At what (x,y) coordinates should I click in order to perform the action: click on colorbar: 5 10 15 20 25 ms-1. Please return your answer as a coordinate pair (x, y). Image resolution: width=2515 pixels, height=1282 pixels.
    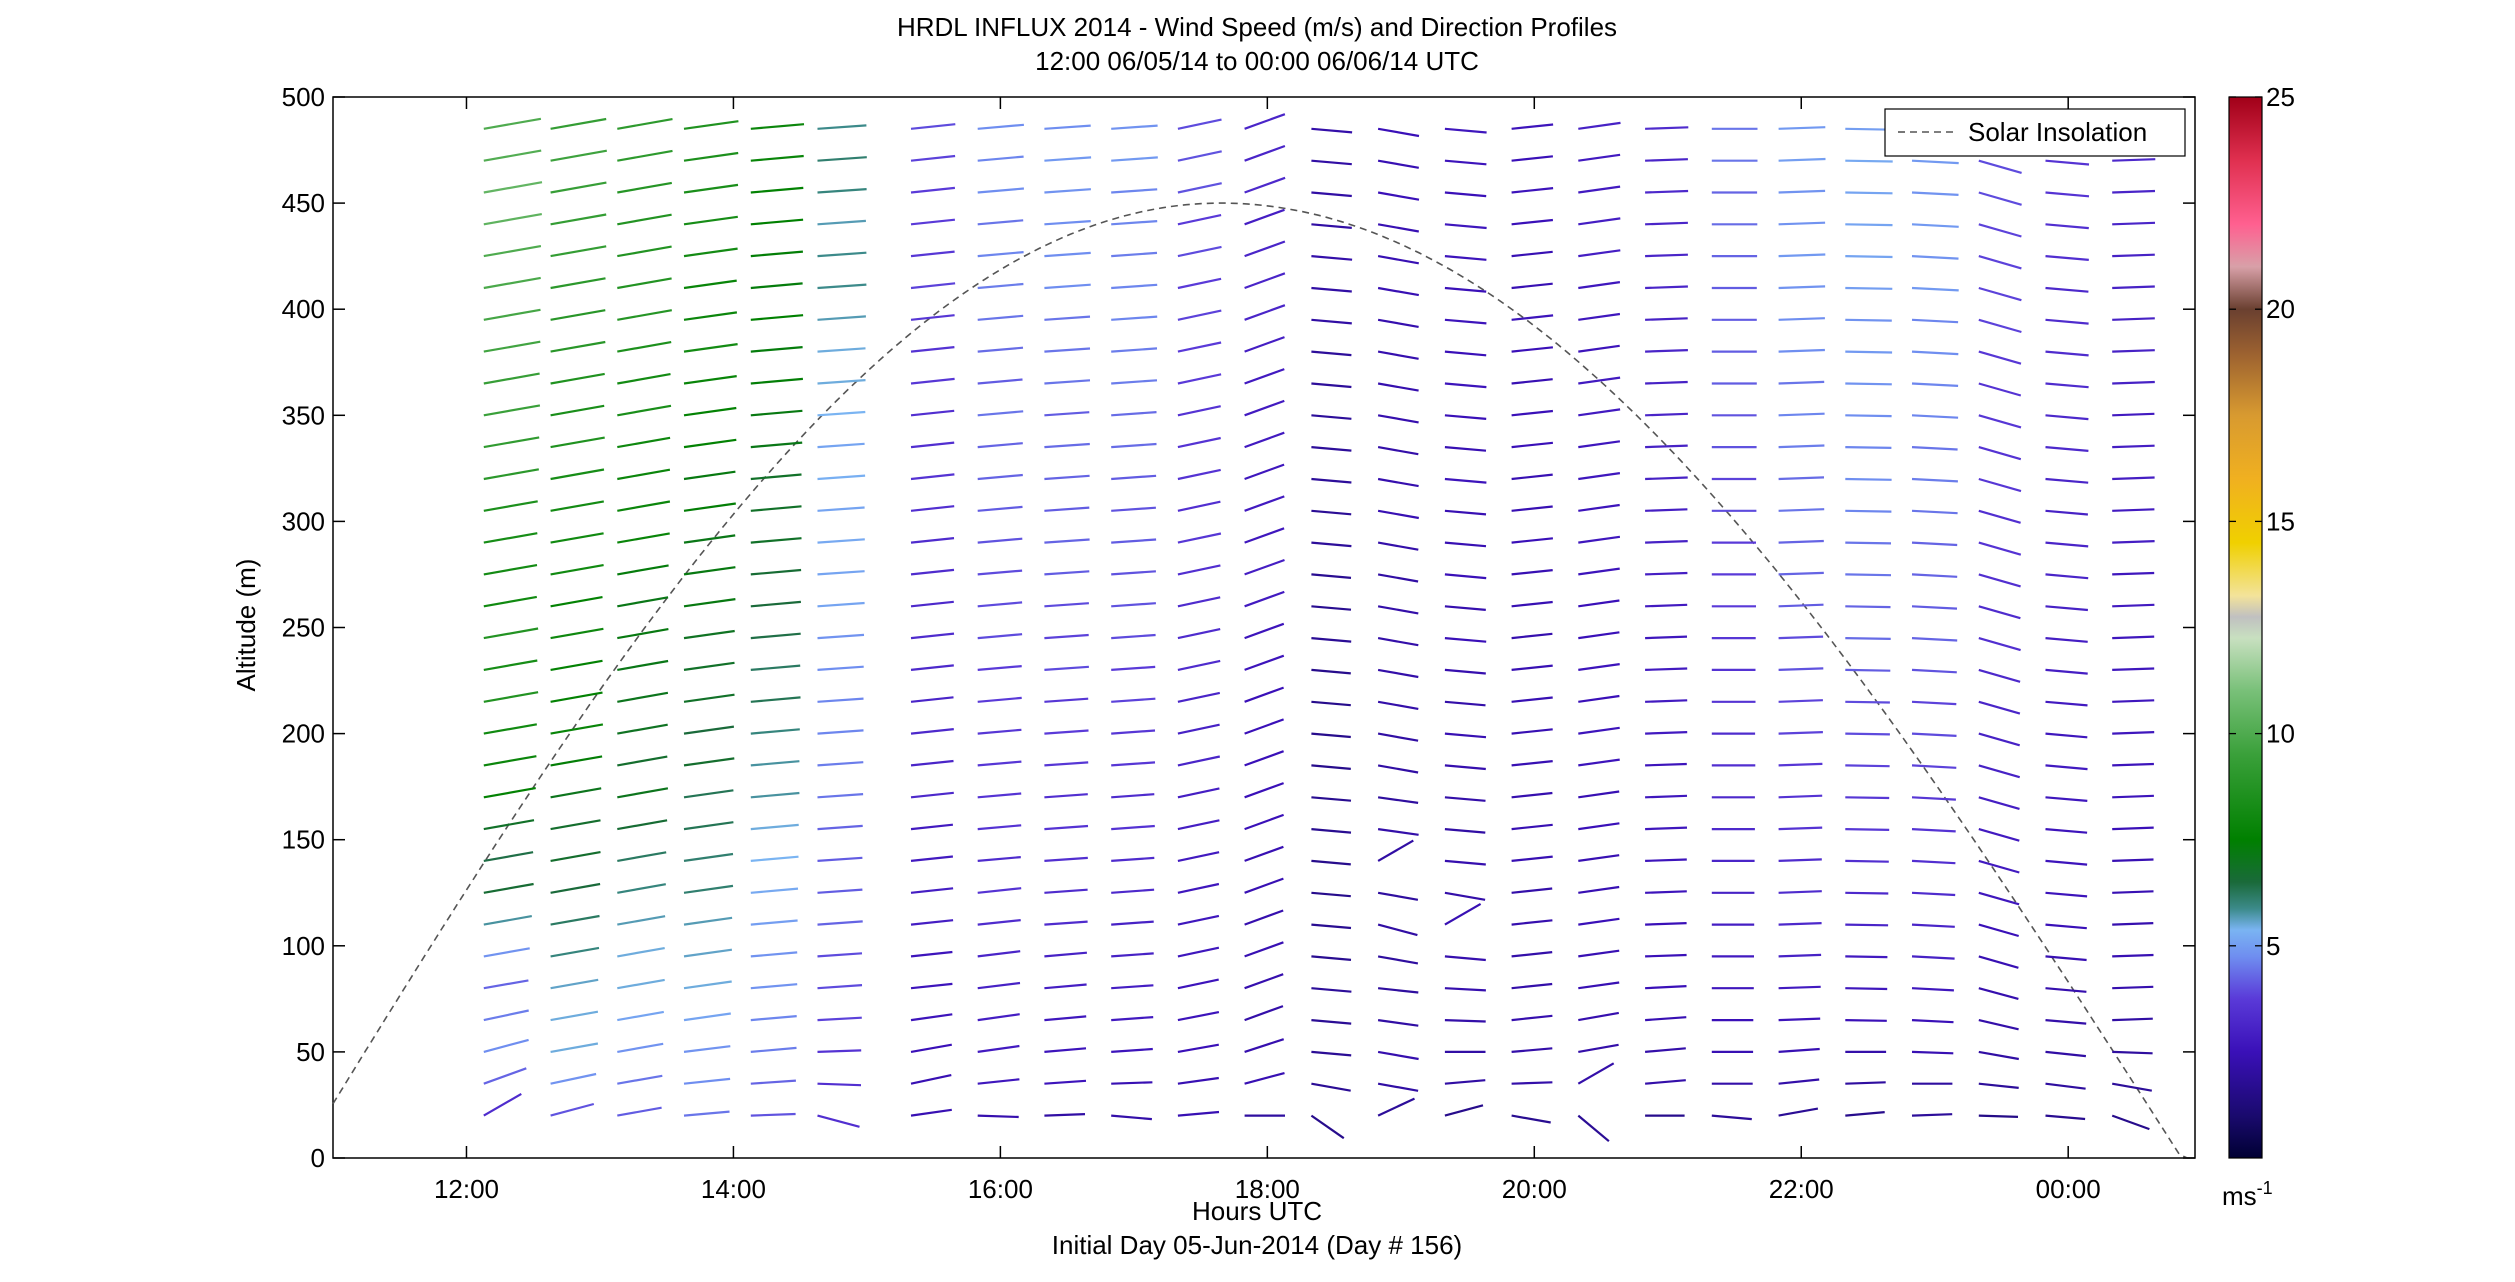
    Looking at the image, I should click on (2258, 646).